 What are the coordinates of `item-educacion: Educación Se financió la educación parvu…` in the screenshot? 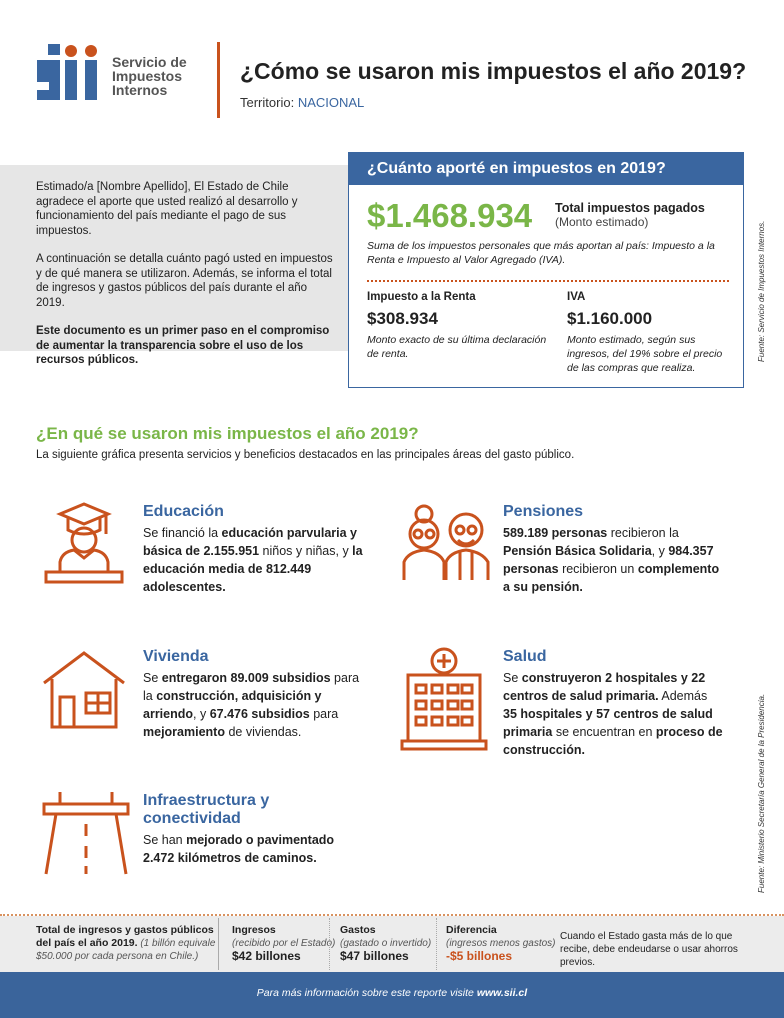 It's located at (253, 549).